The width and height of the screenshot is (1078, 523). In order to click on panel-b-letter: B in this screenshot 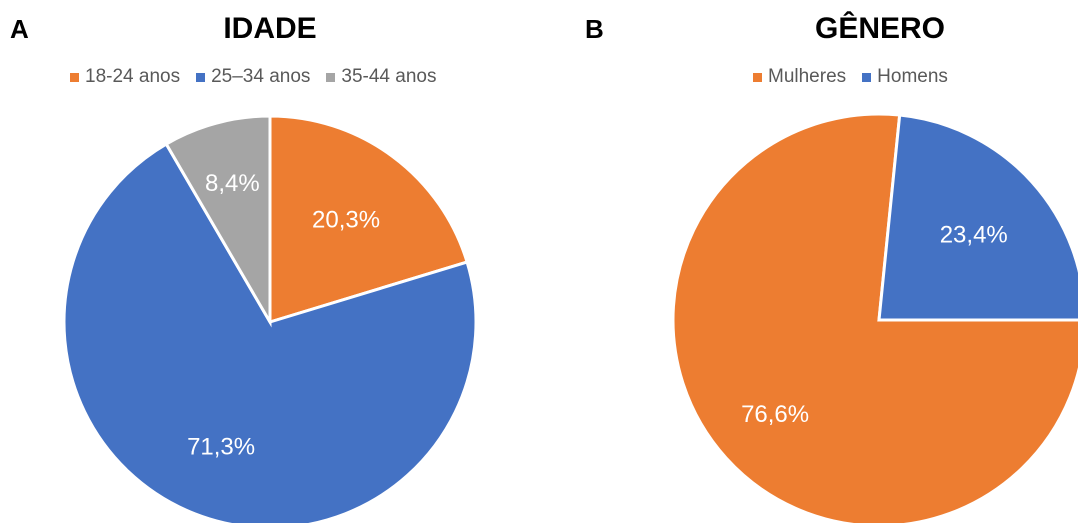, I will do `click(594, 29)`.